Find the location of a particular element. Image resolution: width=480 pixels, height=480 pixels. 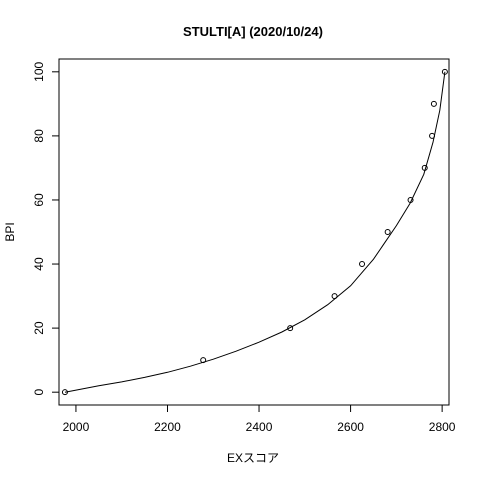

x-tick-label: 2800 is located at coordinates (442, 427).